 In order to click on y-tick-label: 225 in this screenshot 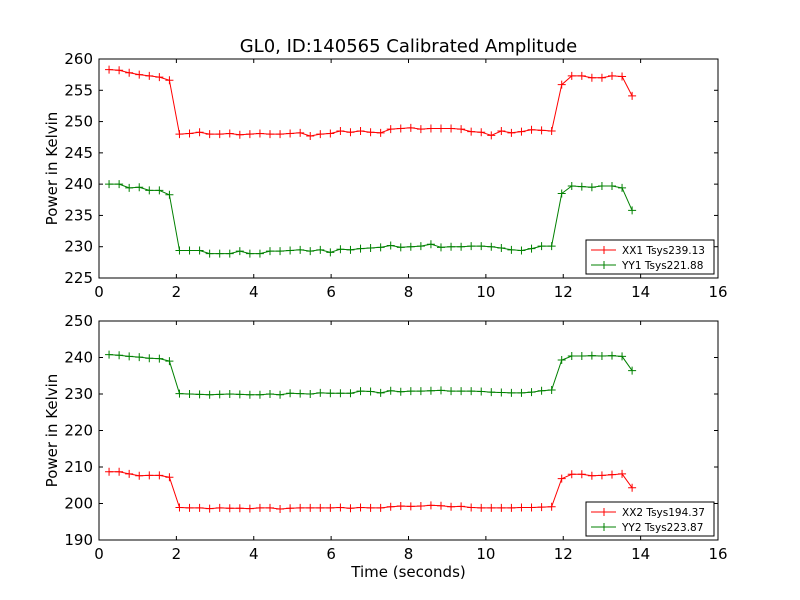, I will do `click(78, 278)`.